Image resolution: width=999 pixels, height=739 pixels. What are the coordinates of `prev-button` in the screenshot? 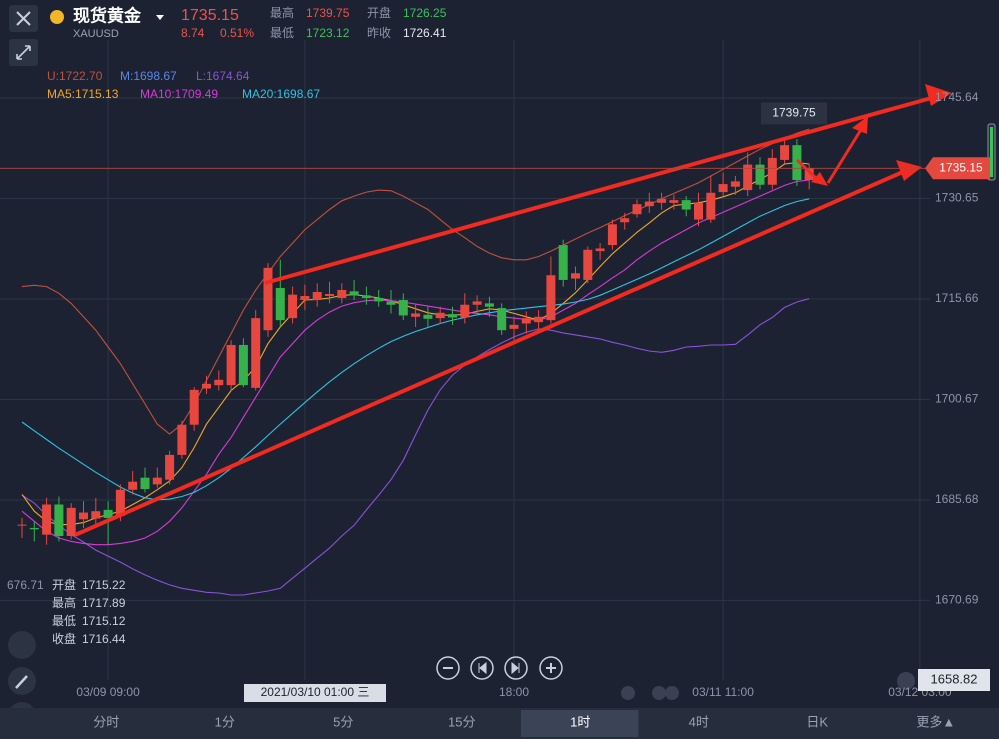 It's located at (482, 668).